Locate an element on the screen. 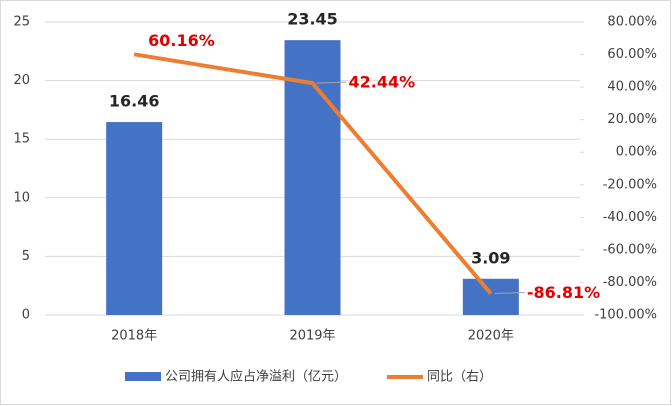  legend-label: 同比（右） is located at coordinates (459, 377).